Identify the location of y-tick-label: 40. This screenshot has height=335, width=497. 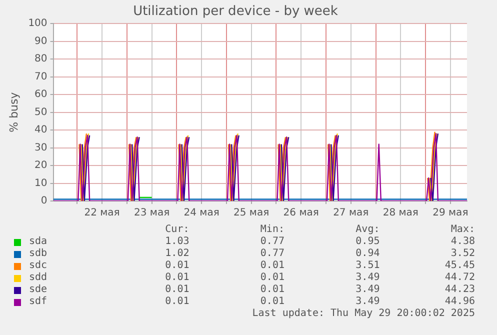
(41, 130).